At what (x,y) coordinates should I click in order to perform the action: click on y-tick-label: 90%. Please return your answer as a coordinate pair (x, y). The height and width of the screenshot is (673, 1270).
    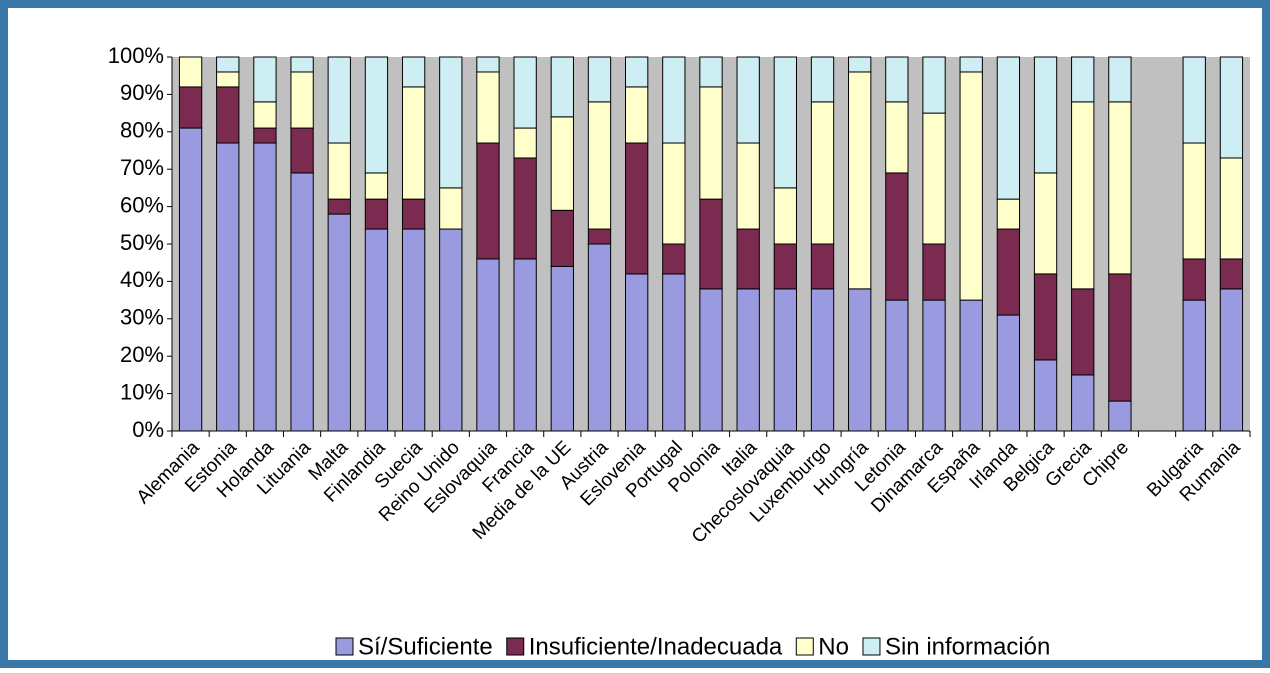
    Looking at the image, I should click on (142, 92).